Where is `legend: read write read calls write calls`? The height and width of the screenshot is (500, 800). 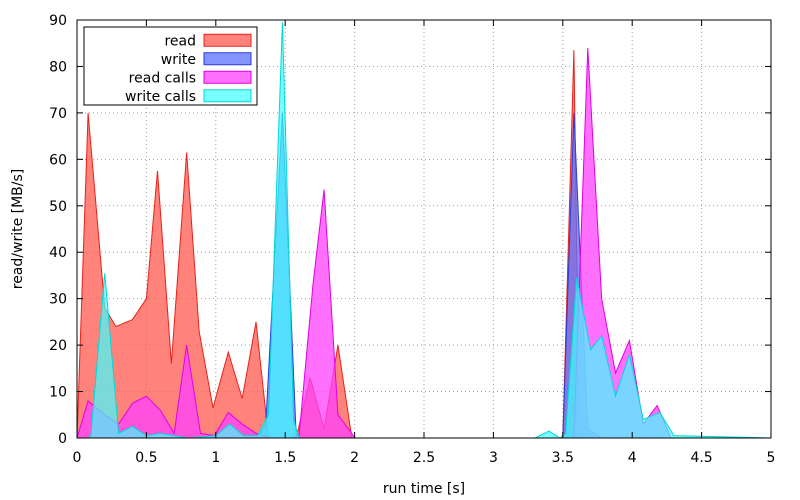 legend: read write read calls write calls is located at coordinates (170, 66).